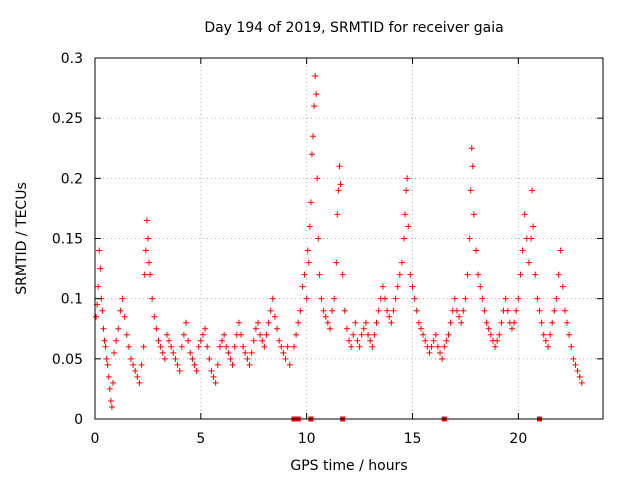 The image size is (640, 480). I want to click on y-tick-label: 0, so click(78, 420).